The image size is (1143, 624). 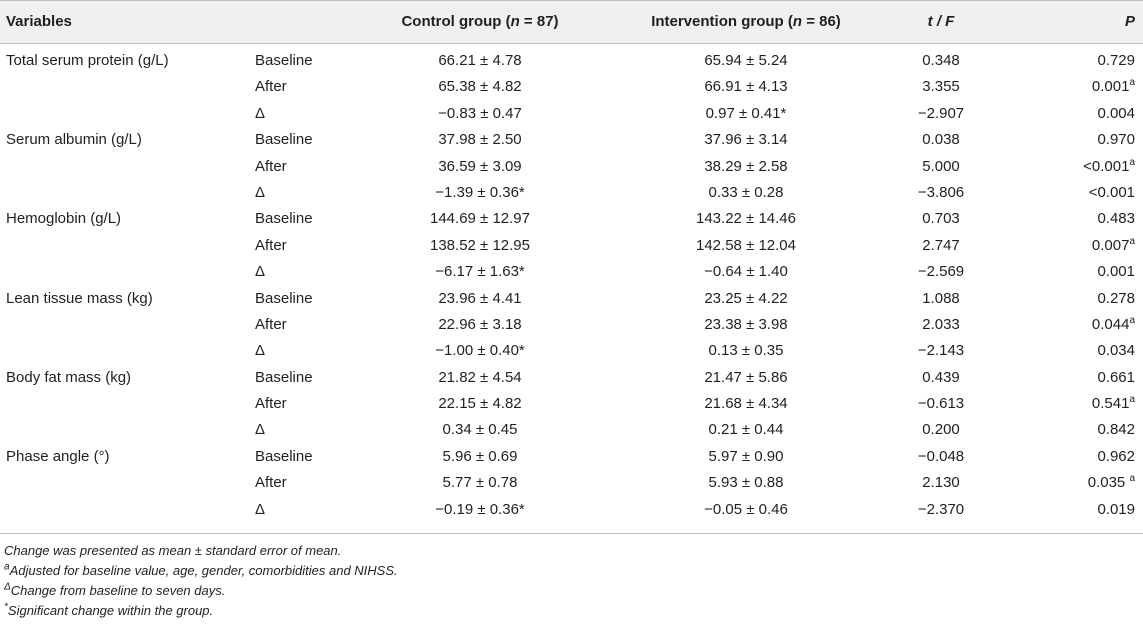 I want to click on cell-t-f: 2.130, so click(x=941, y=483).